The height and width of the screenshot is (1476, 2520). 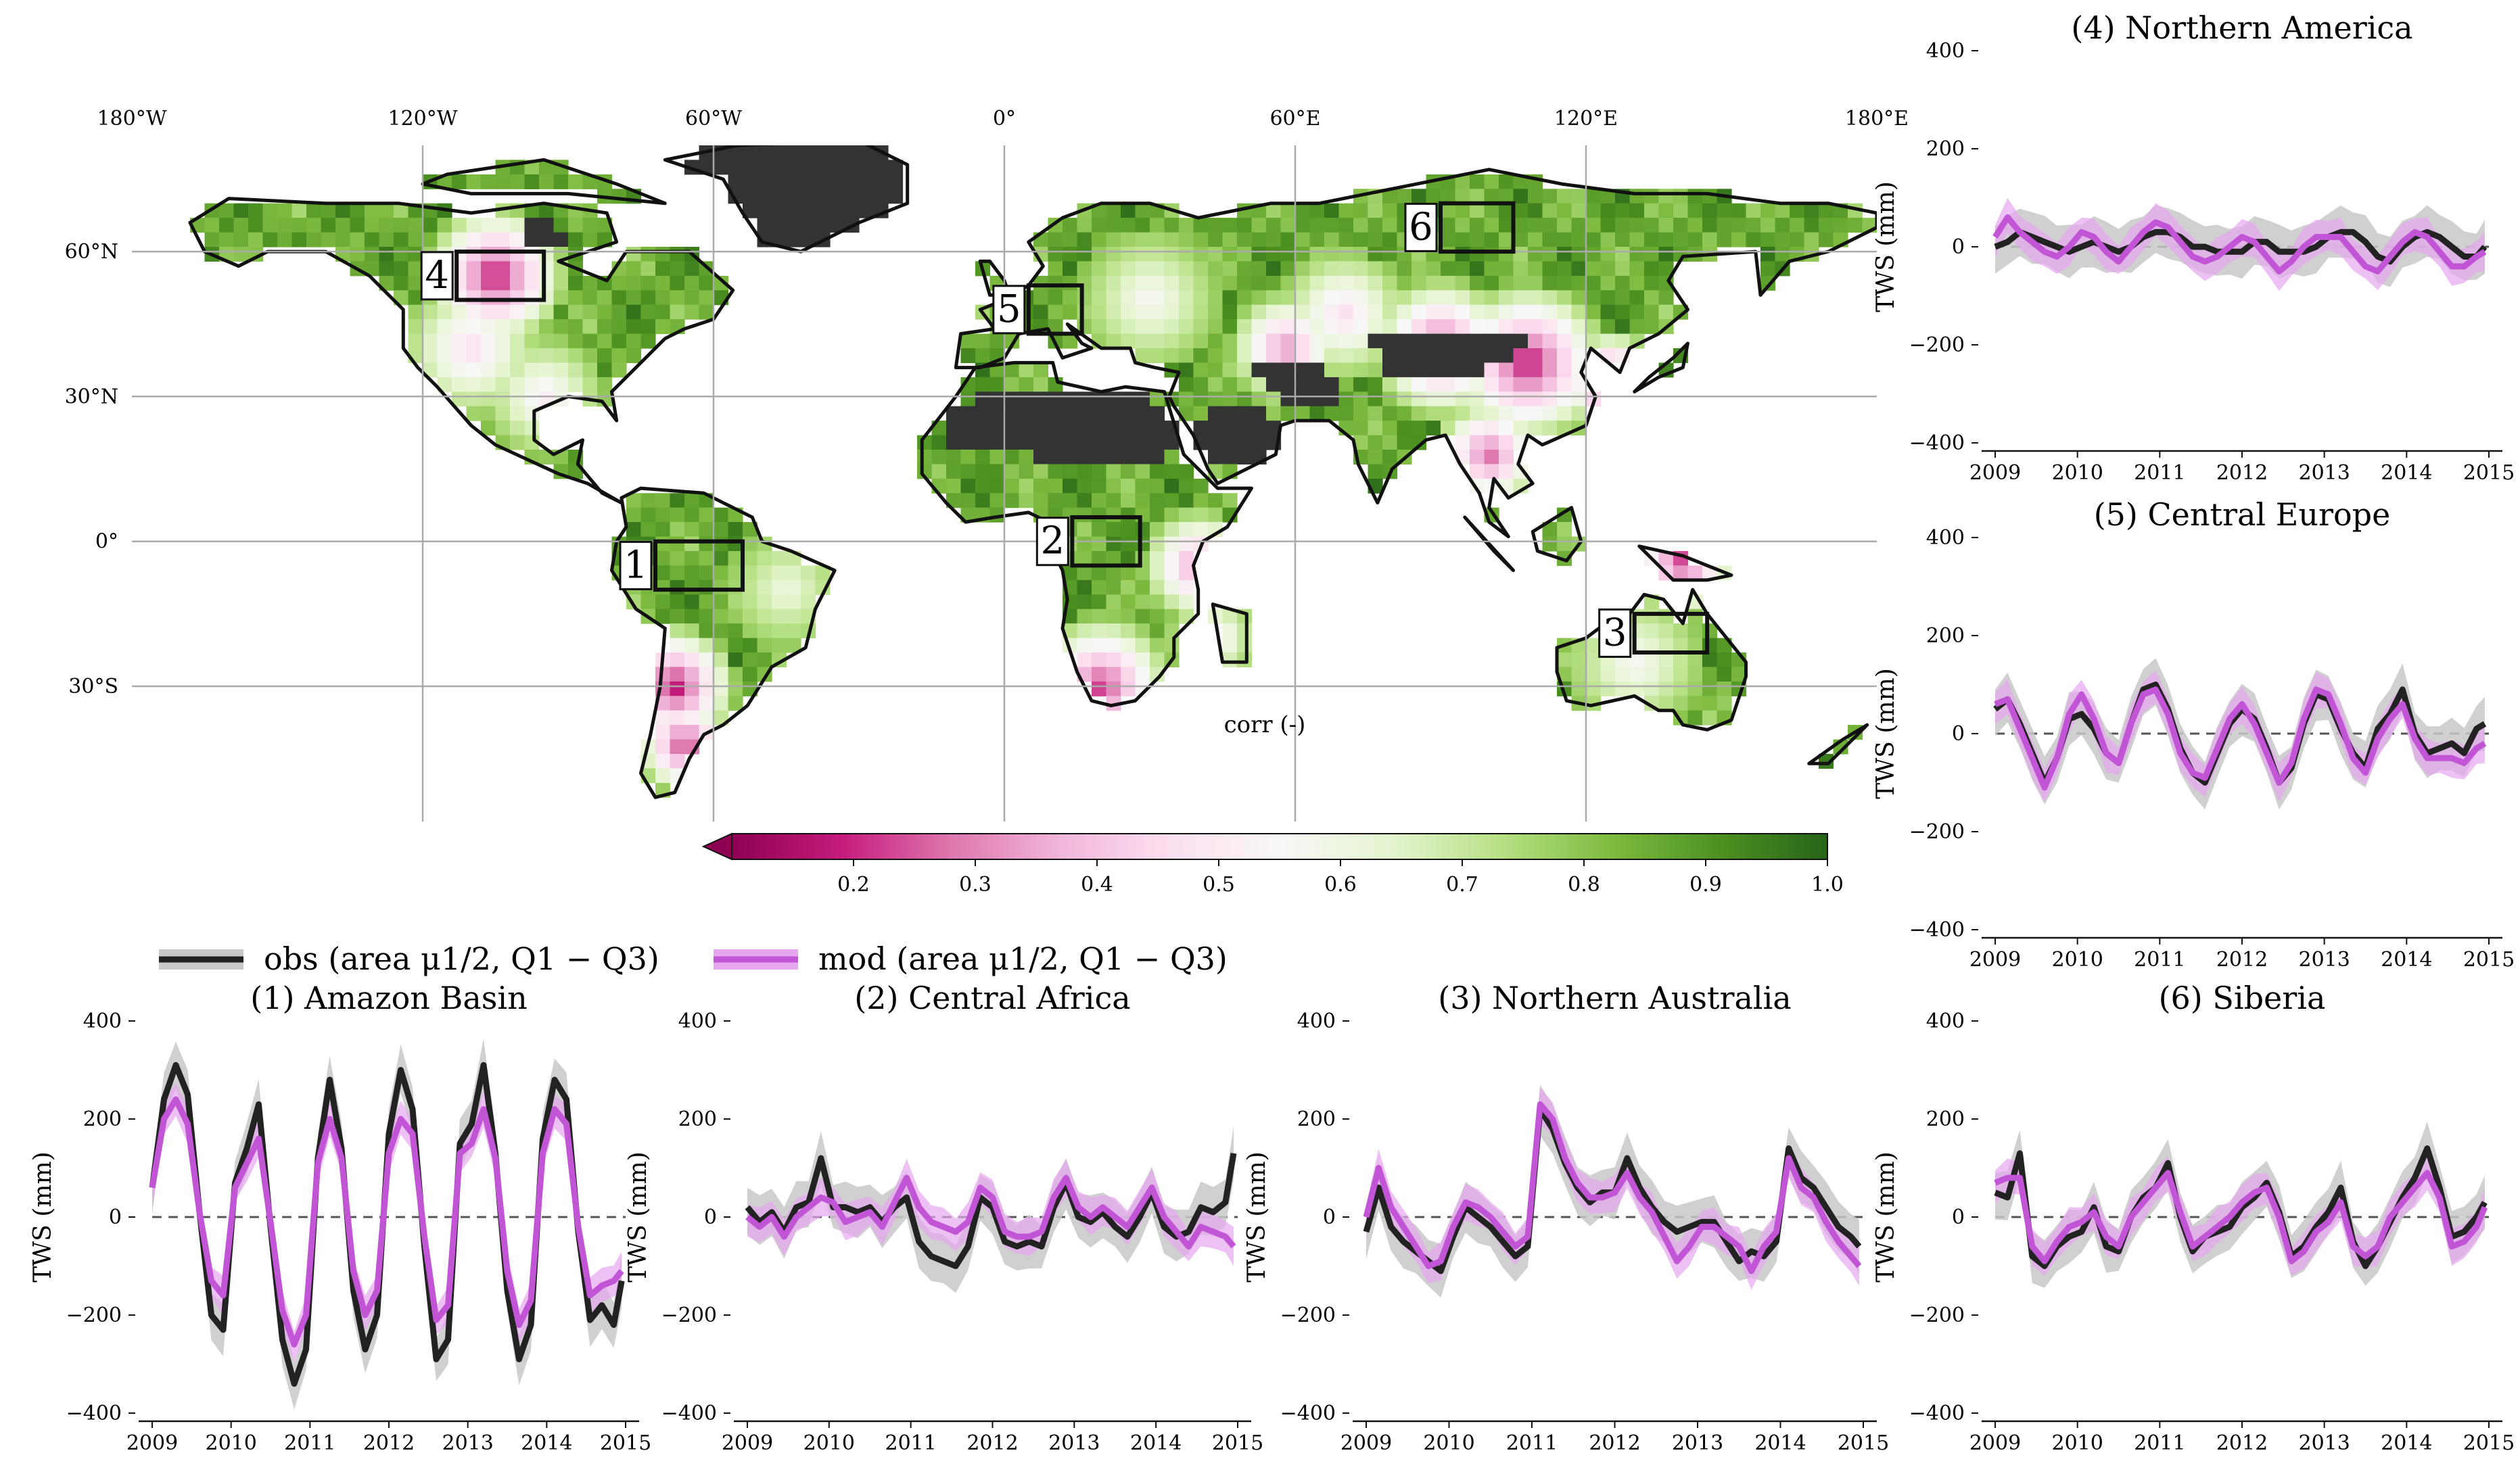 I want to click on series-line-mod, so click(x=386, y=1222).